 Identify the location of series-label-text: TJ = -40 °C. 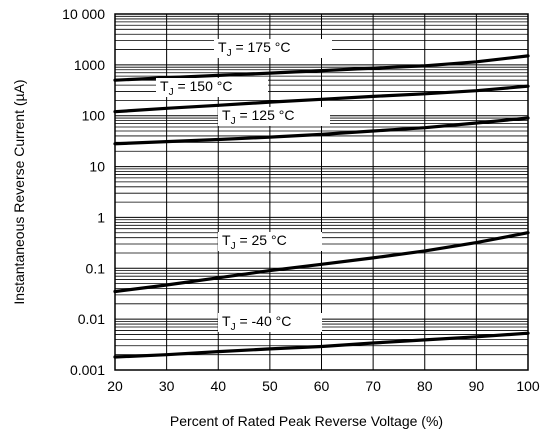
(256, 323).